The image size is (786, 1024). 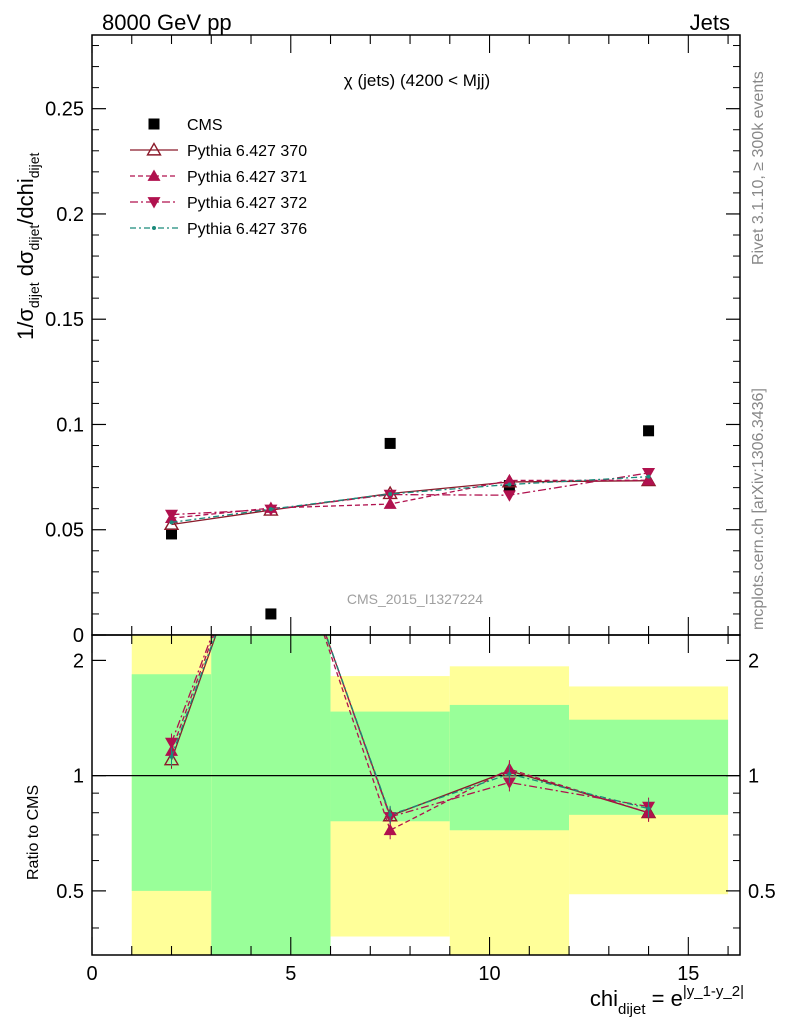 What do you see at coordinates (154, 124) in the screenshot?
I see `legend-marker-cms` at bounding box center [154, 124].